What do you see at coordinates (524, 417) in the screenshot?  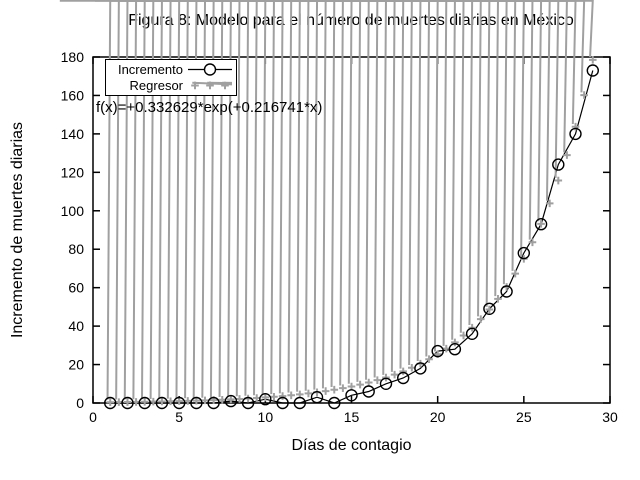 I see `svg-text: 25` at bounding box center [524, 417].